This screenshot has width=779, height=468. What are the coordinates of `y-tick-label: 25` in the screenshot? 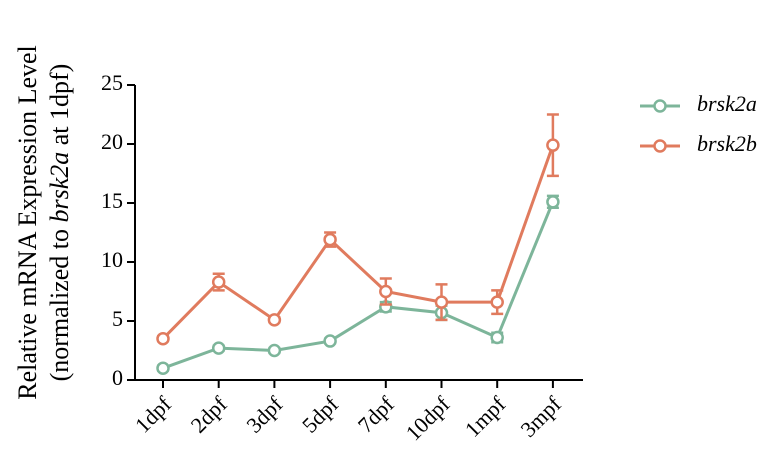 It's located at (112, 82).